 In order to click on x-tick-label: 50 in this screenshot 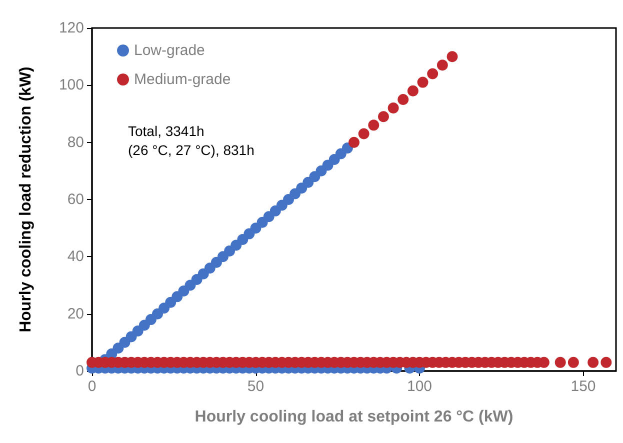, I will do `click(255, 386)`.